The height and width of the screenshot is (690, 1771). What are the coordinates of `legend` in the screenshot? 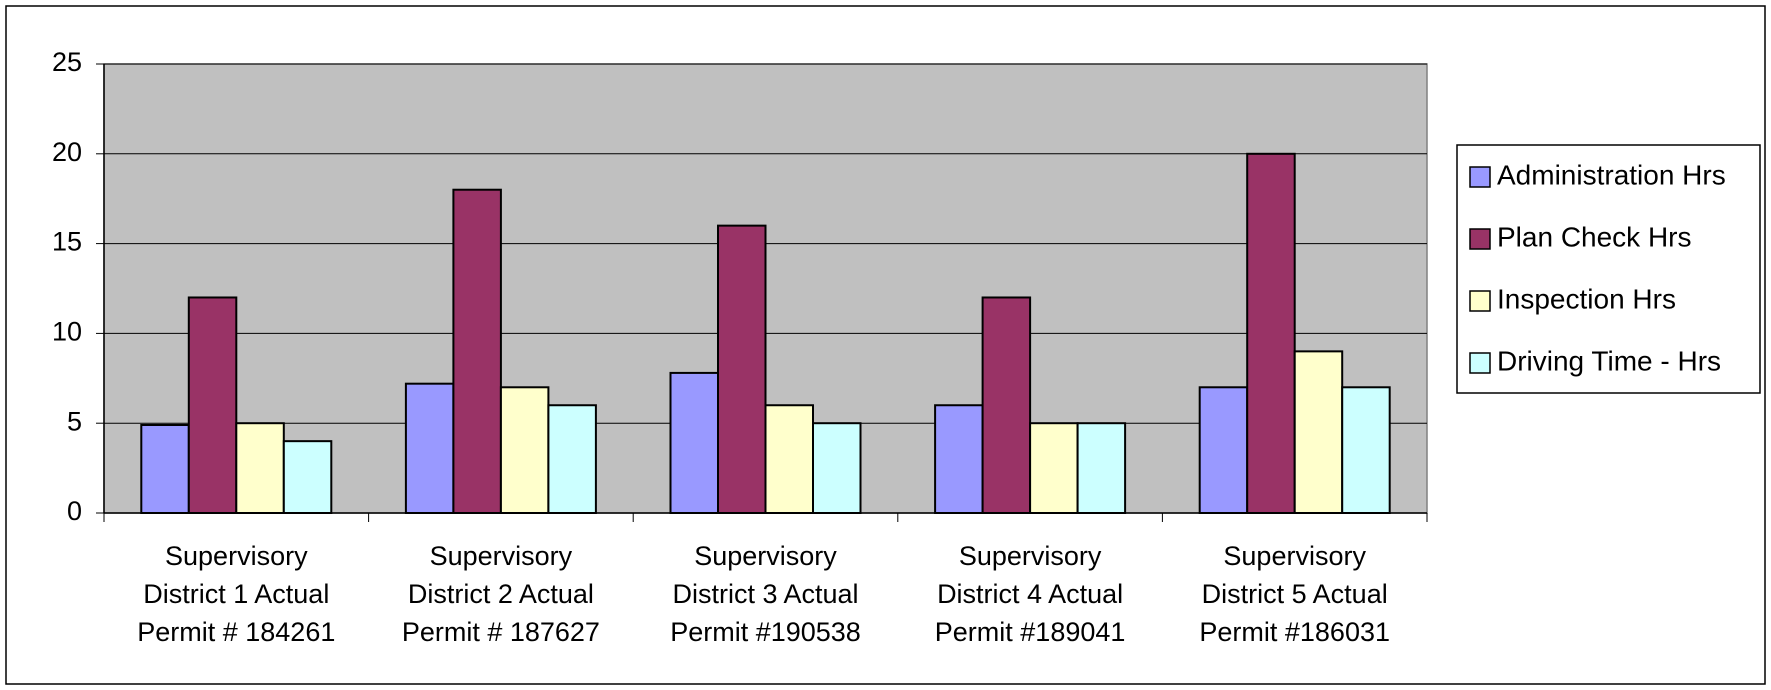 It's located at (1608, 269).